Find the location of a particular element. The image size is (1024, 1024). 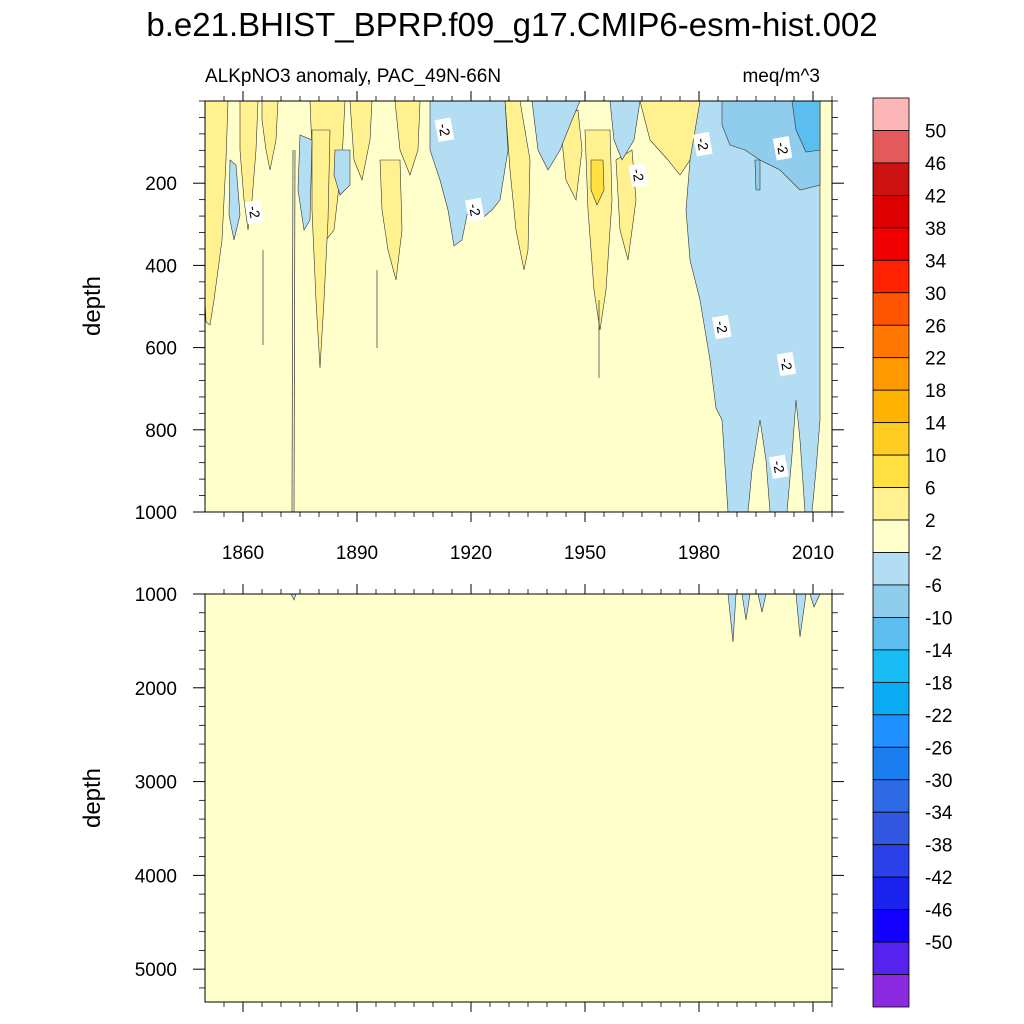

contour-line-a is located at coordinates (292, 331).